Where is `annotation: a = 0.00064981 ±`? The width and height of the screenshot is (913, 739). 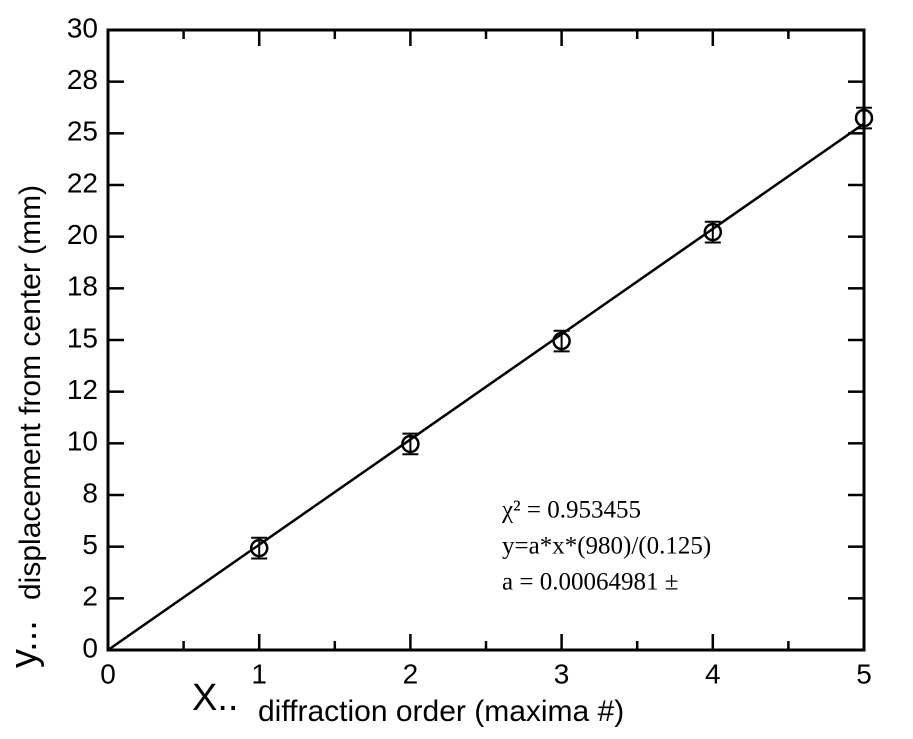
annotation: a = 0.00064981 ± is located at coordinates (590, 582).